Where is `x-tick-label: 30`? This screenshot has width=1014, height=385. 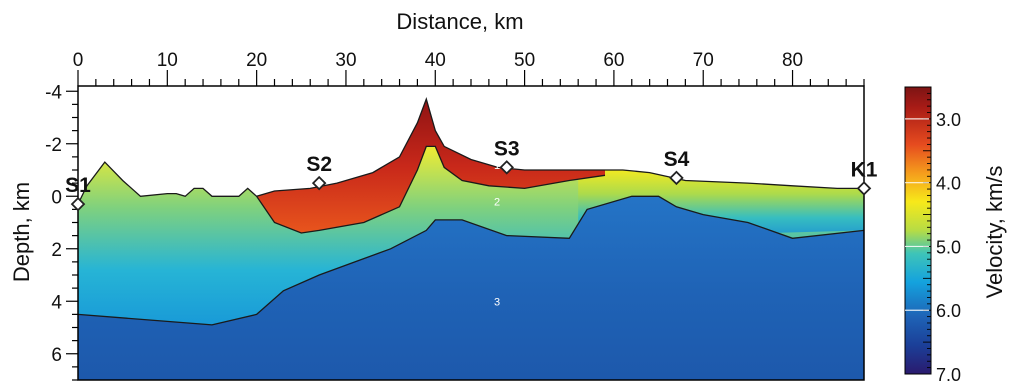
x-tick-label: 30 is located at coordinates (345, 60).